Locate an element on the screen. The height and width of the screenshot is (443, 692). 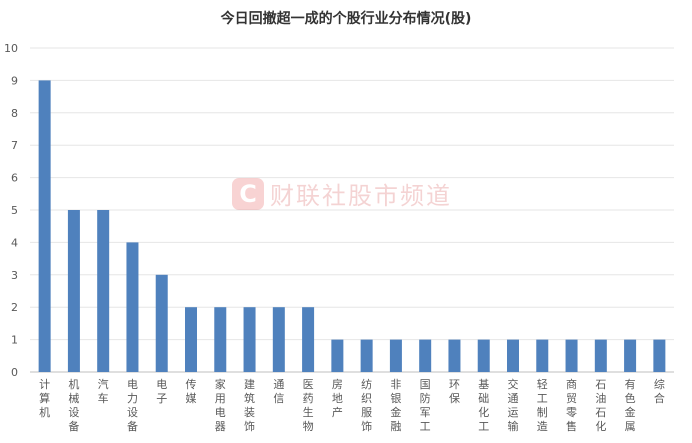
y-tick-label: 8 is located at coordinates (14, 113).